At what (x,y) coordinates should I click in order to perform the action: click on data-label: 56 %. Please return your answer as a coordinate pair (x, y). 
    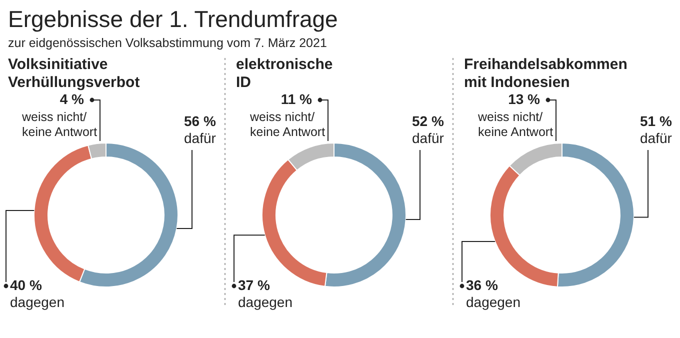
    Looking at the image, I should click on (200, 121).